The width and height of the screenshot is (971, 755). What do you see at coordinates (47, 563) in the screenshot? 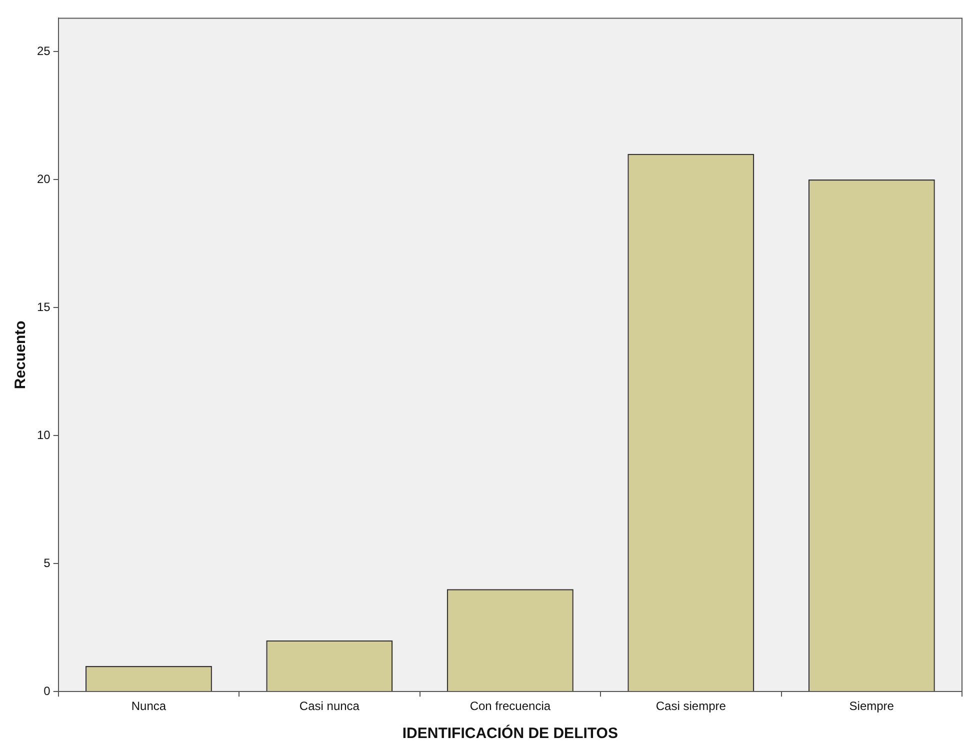
I see `y-tick-label: 5` at bounding box center [47, 563].